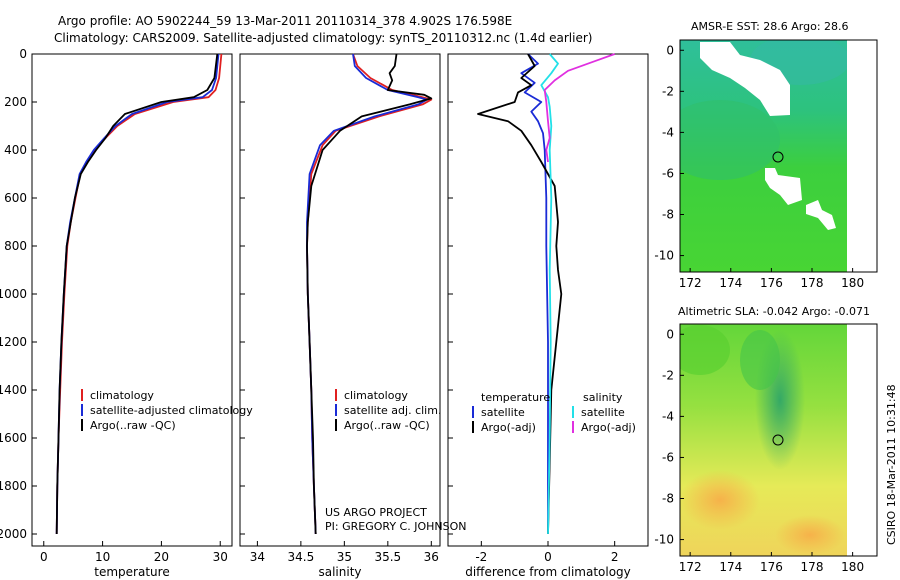  Describe the element at coordinates (23, 54) in the screenshot. I see `temperature-y-tick-label: 0` at that location.